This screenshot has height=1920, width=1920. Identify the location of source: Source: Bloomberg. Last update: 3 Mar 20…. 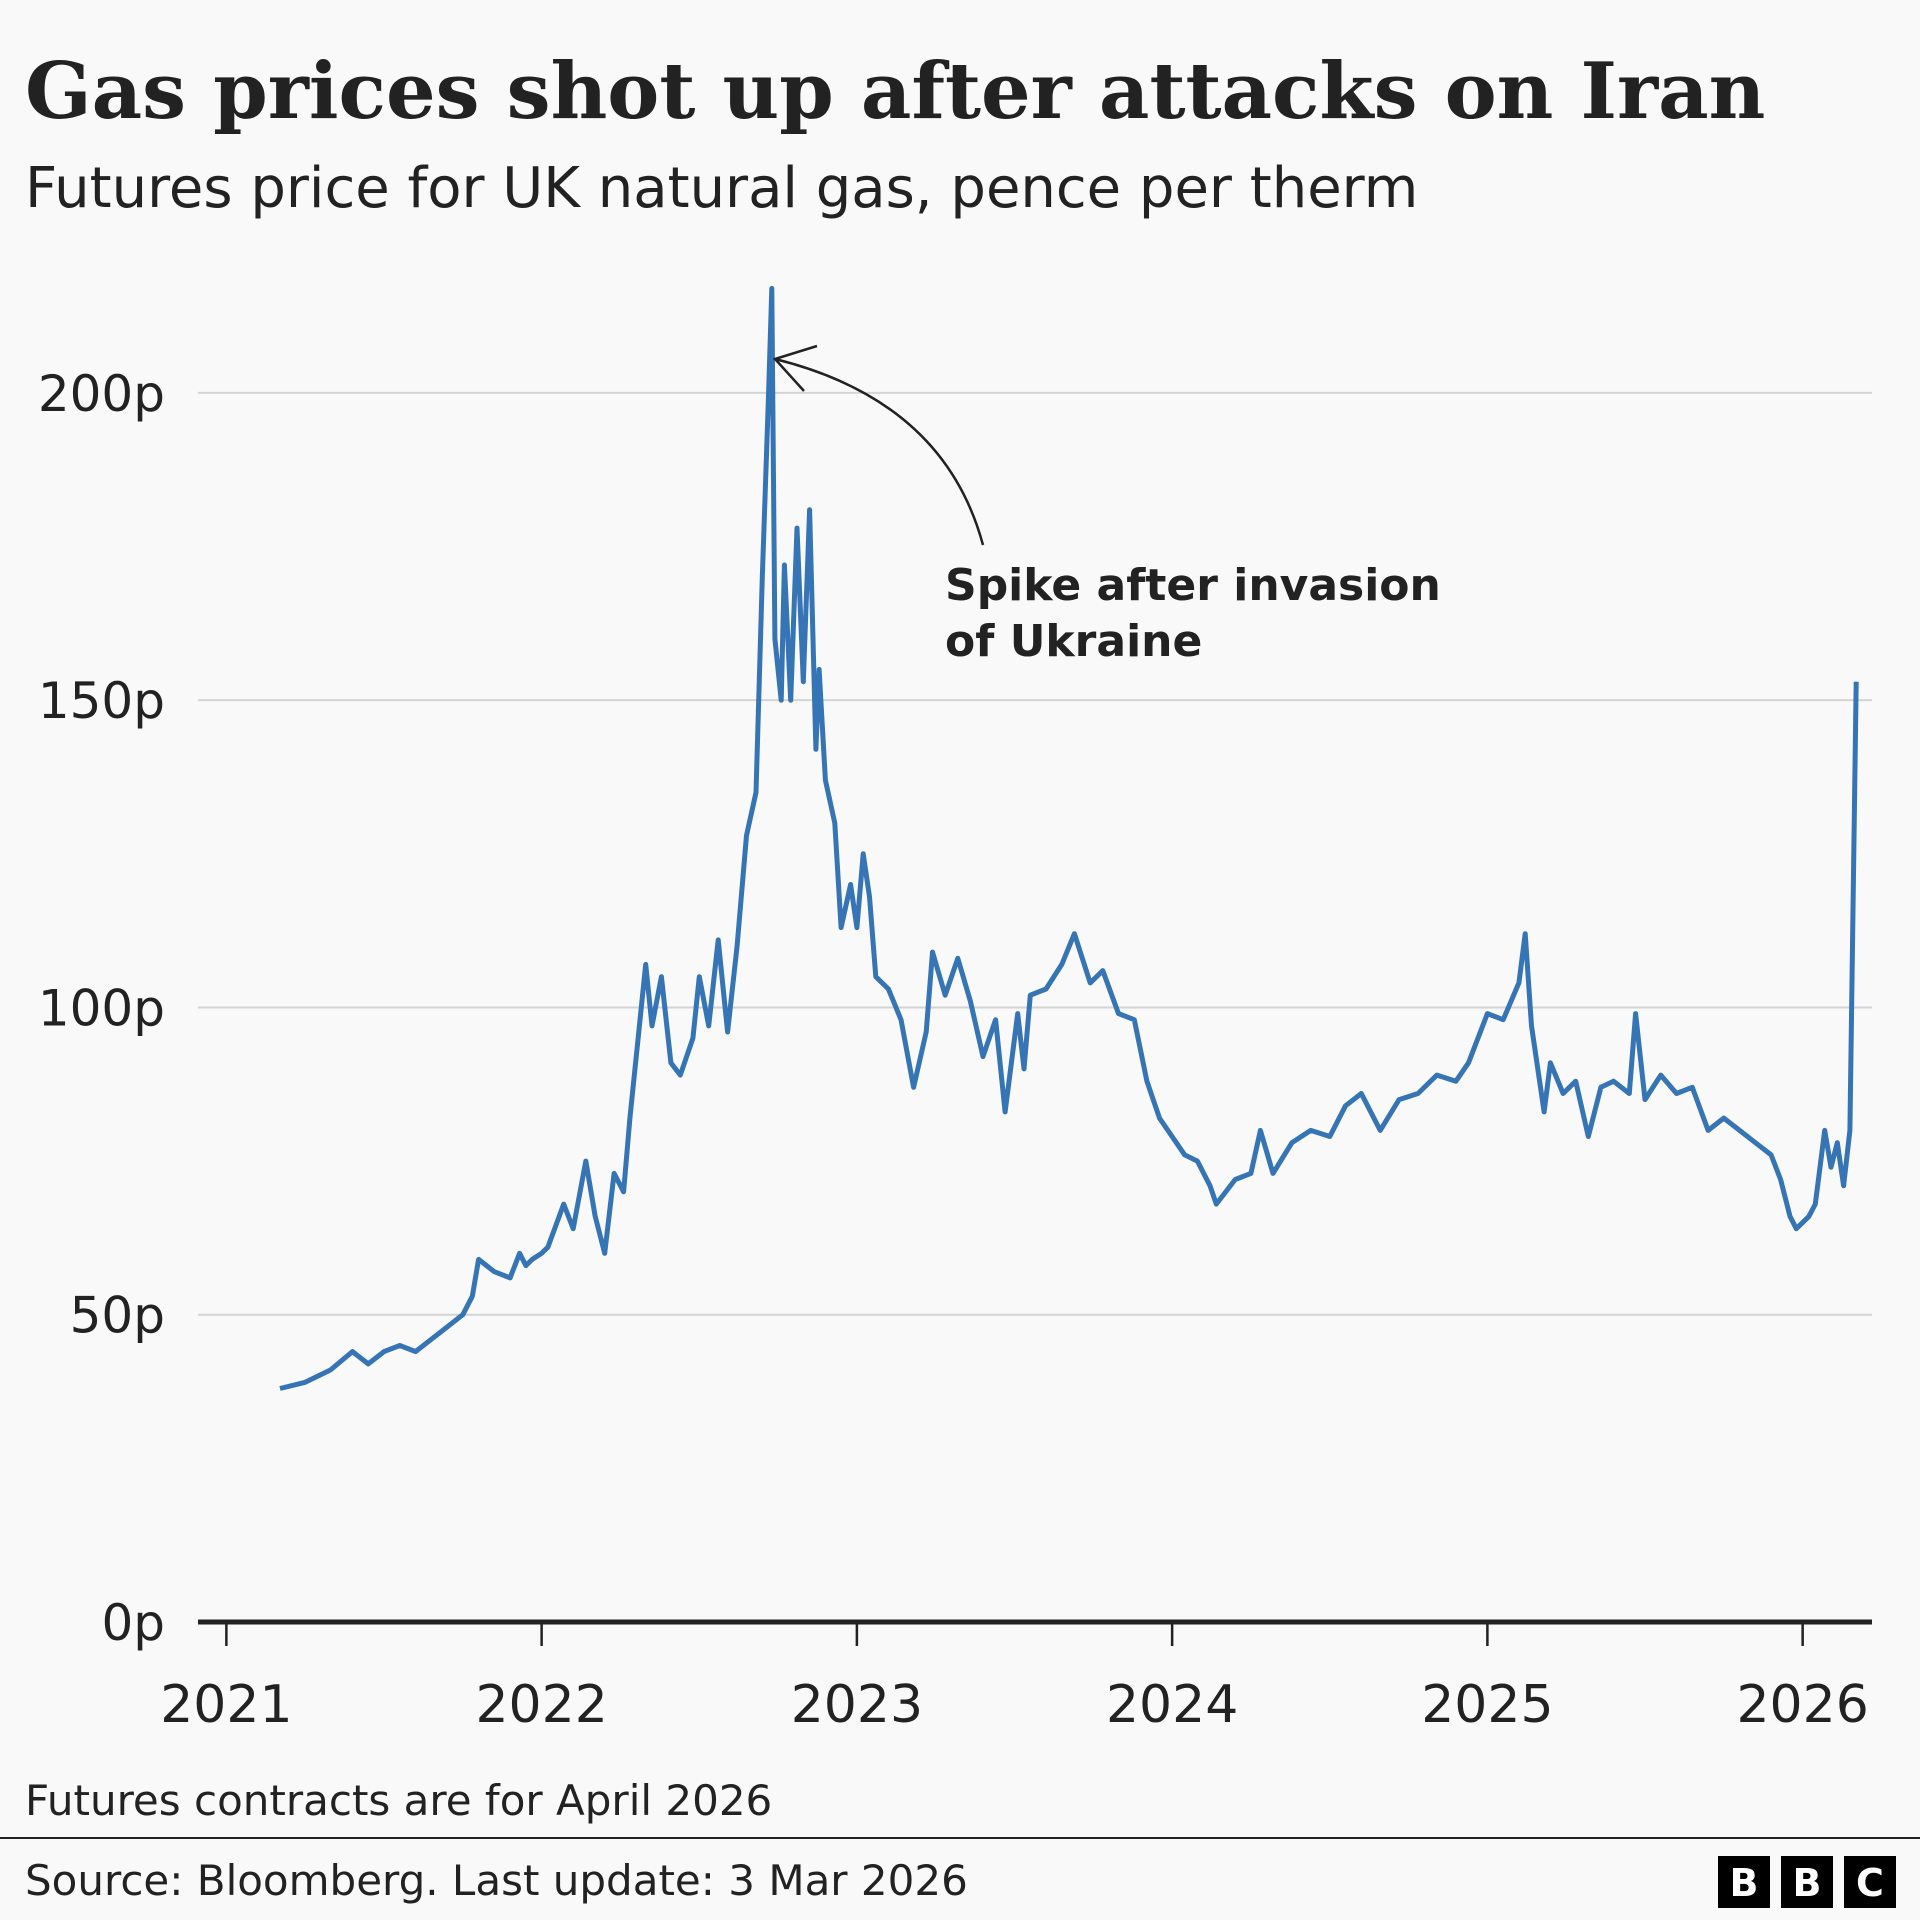
(496, 1880).